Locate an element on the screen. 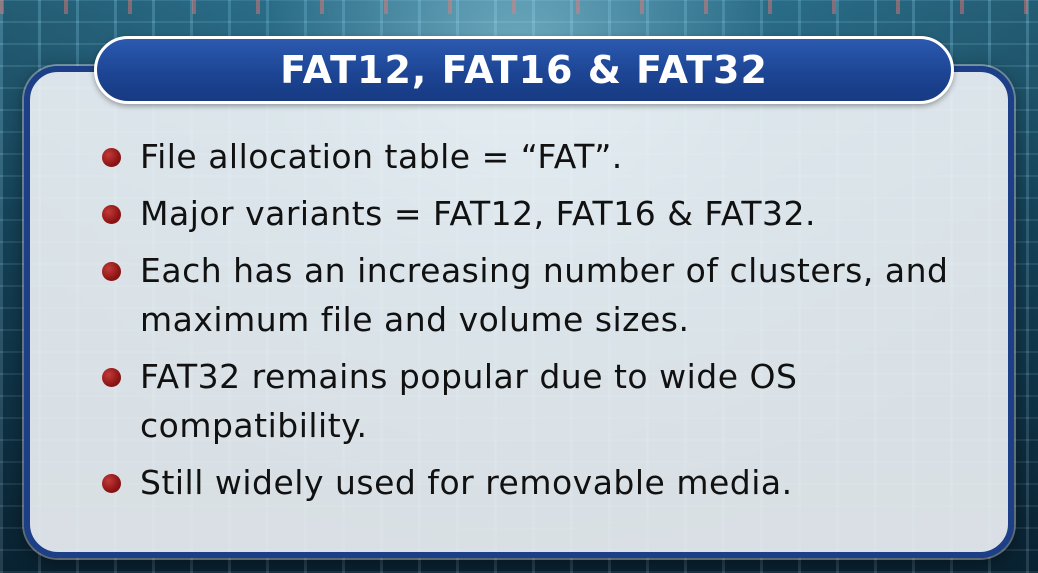  bullet-text: File allocation table = “FAT”. is located at coordinates (381, 156).